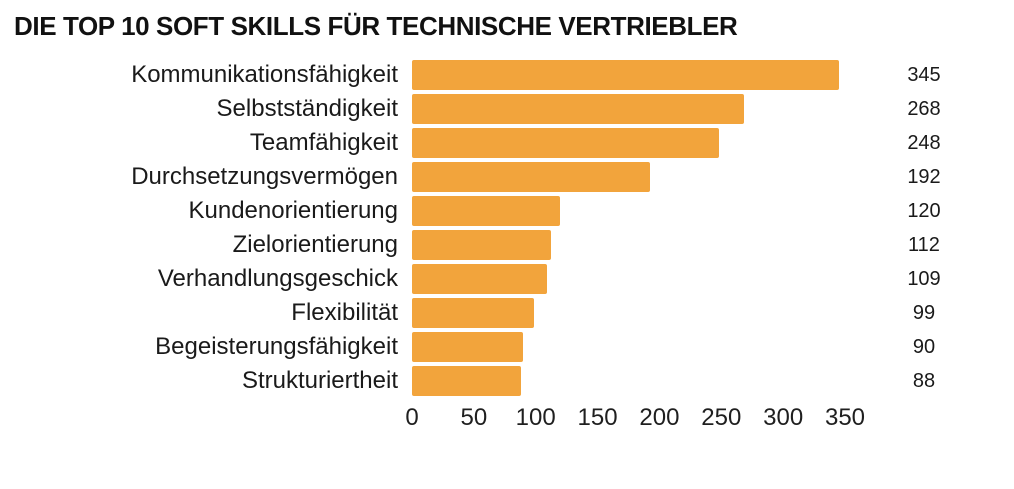 Image resolution: width=1014 pixels, height=489 pixels. I want to click on chart-row: Selbstständigkeit 268, so click(507, 109).